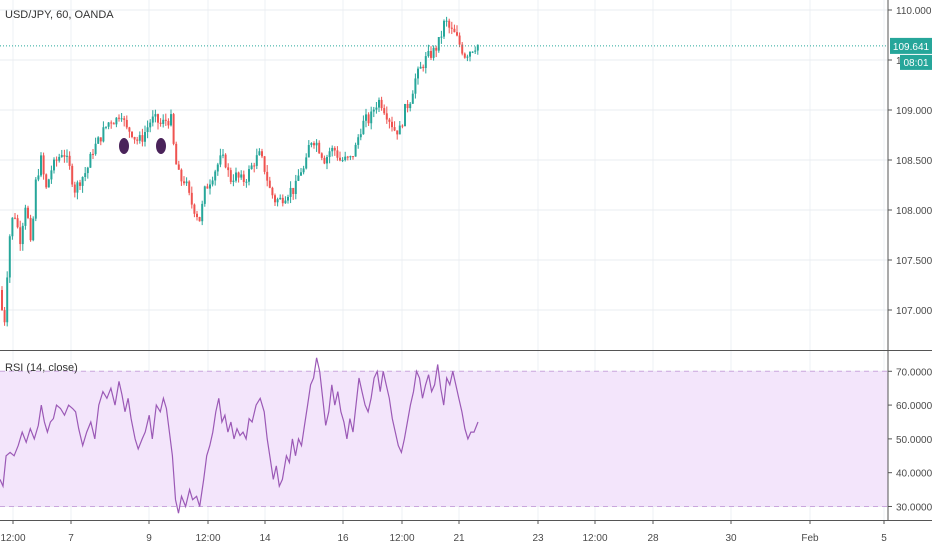 This screenshot has height=550, width=932. I want to click on price-tick-label: 107.500, so click(914, 261).